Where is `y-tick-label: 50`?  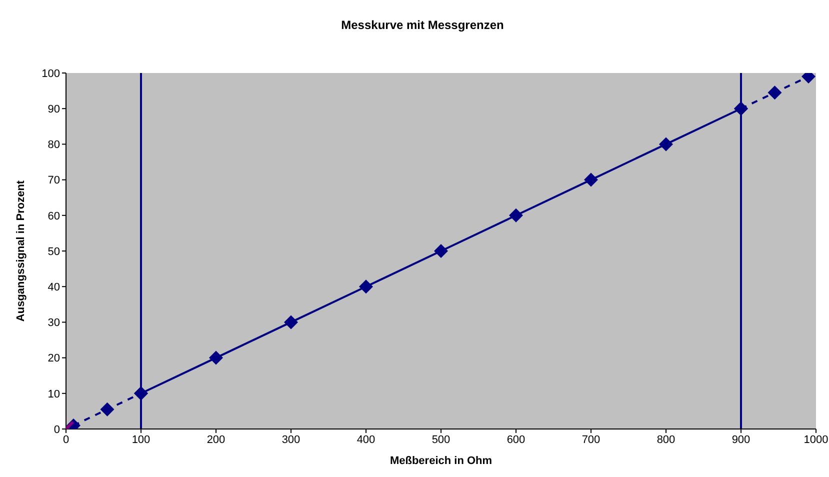
y-tick-label: 50 is located at coordinates (54, 252).